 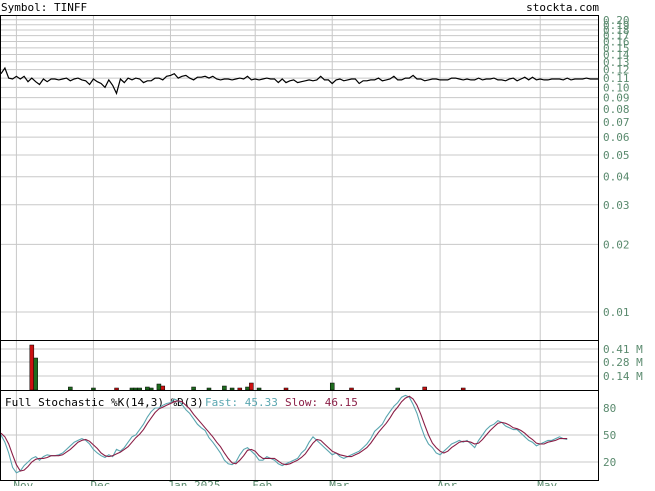 What do you see at coordinates (616, 155) in the screenshot?
I see `price-tick-label: 0.05` at bounding box center [616, 155].